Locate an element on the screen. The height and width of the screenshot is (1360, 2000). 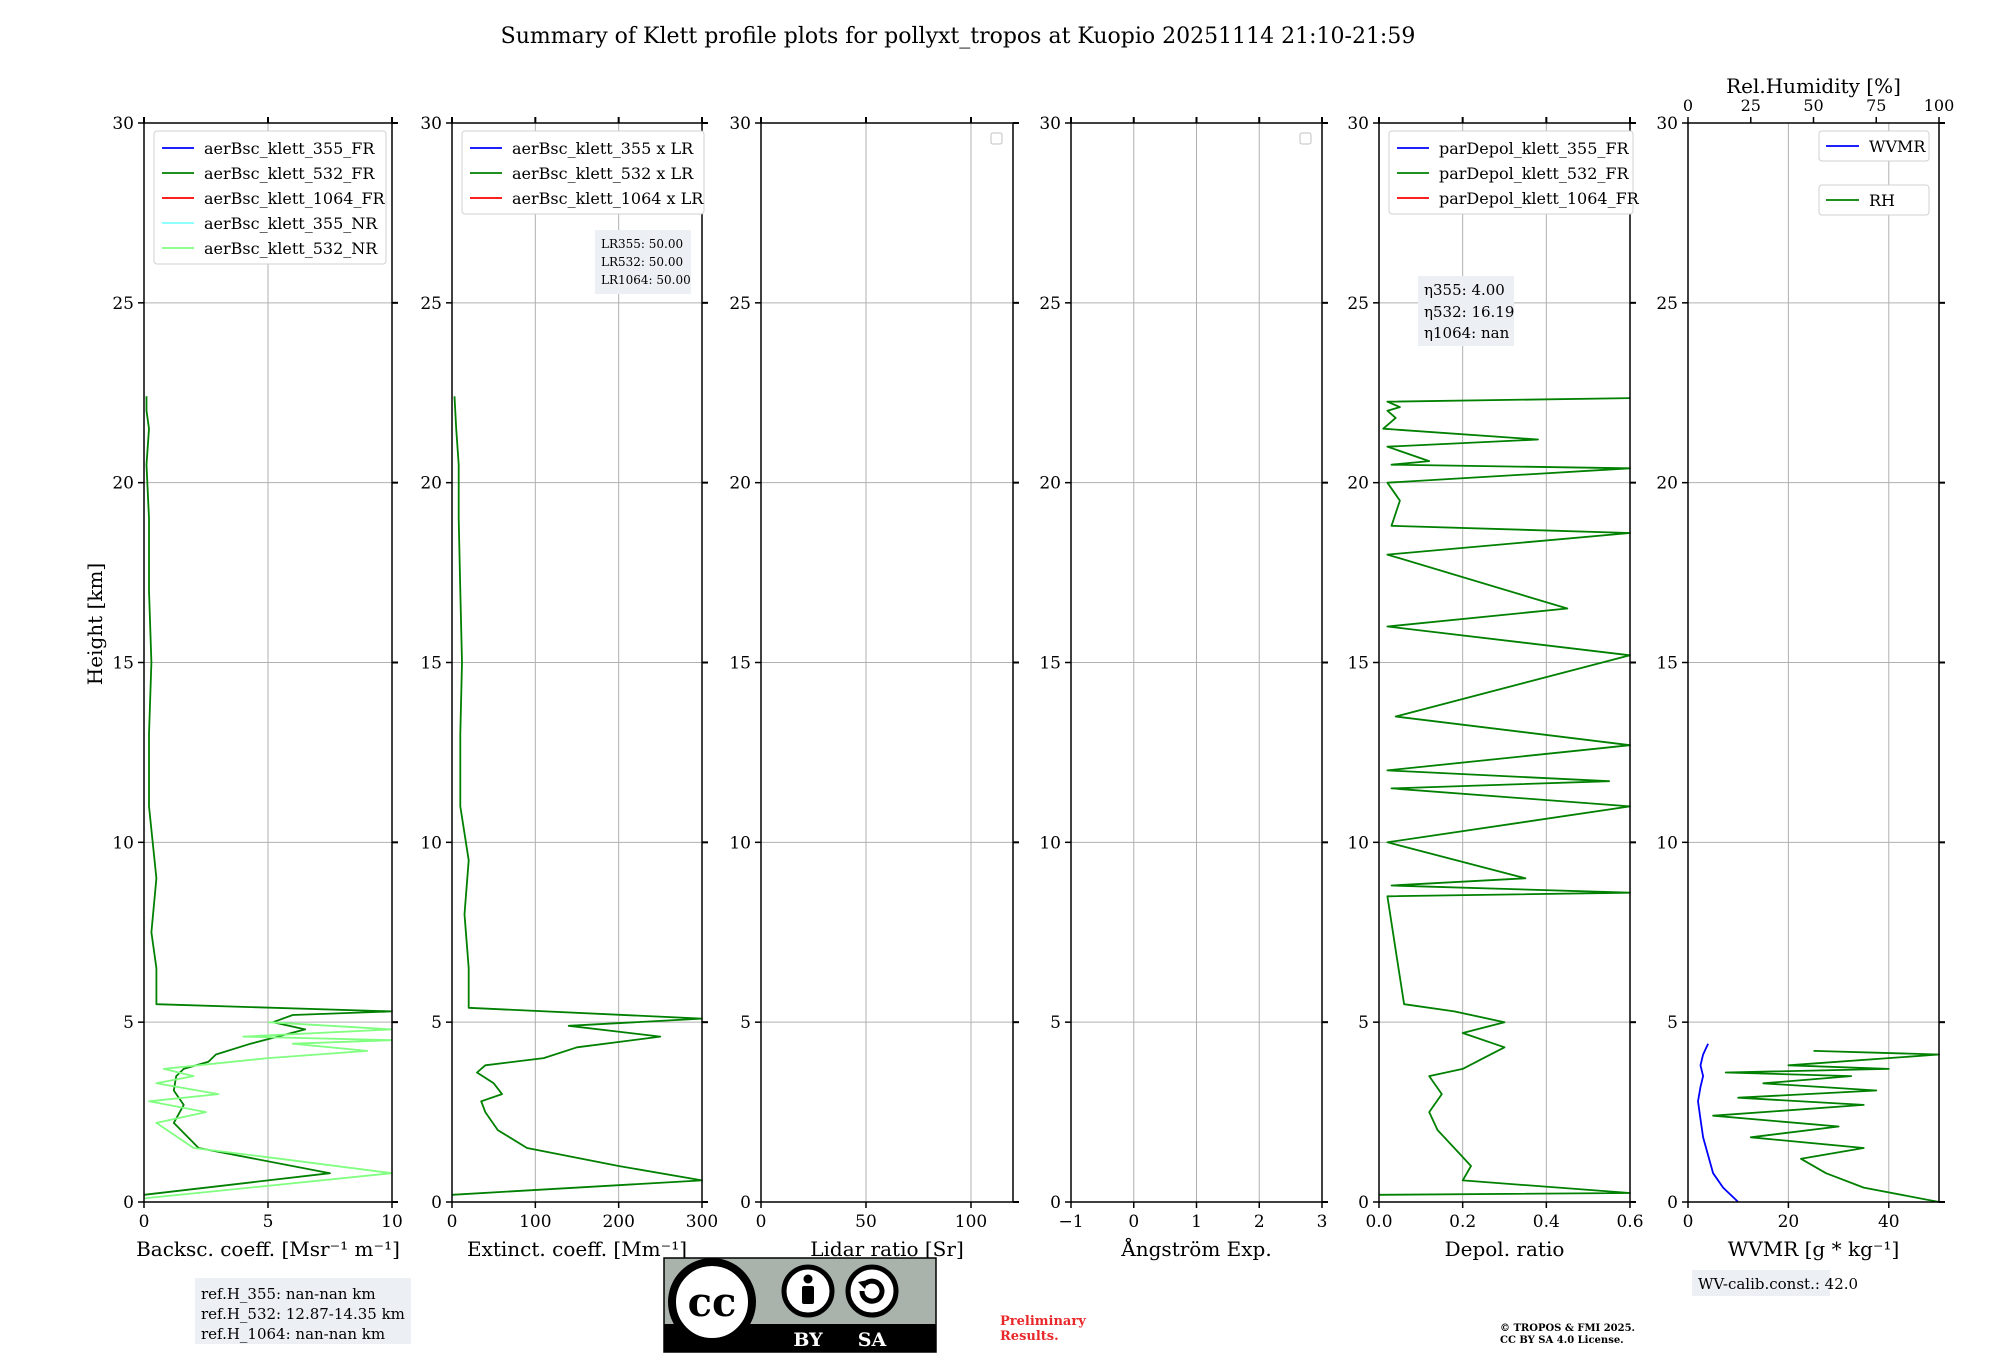
lr-panel: 0 5 10 15 20 25 30 0 50 100 Lidar ratio [Sr] is located at coordinates (874, 687).